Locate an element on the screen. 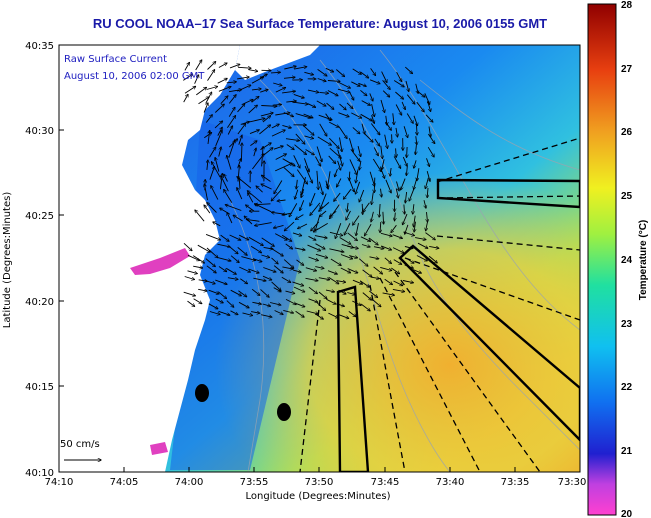 The height and width of the screenshot is (518, 651). cold-patch is located at coordinates (159, 448).